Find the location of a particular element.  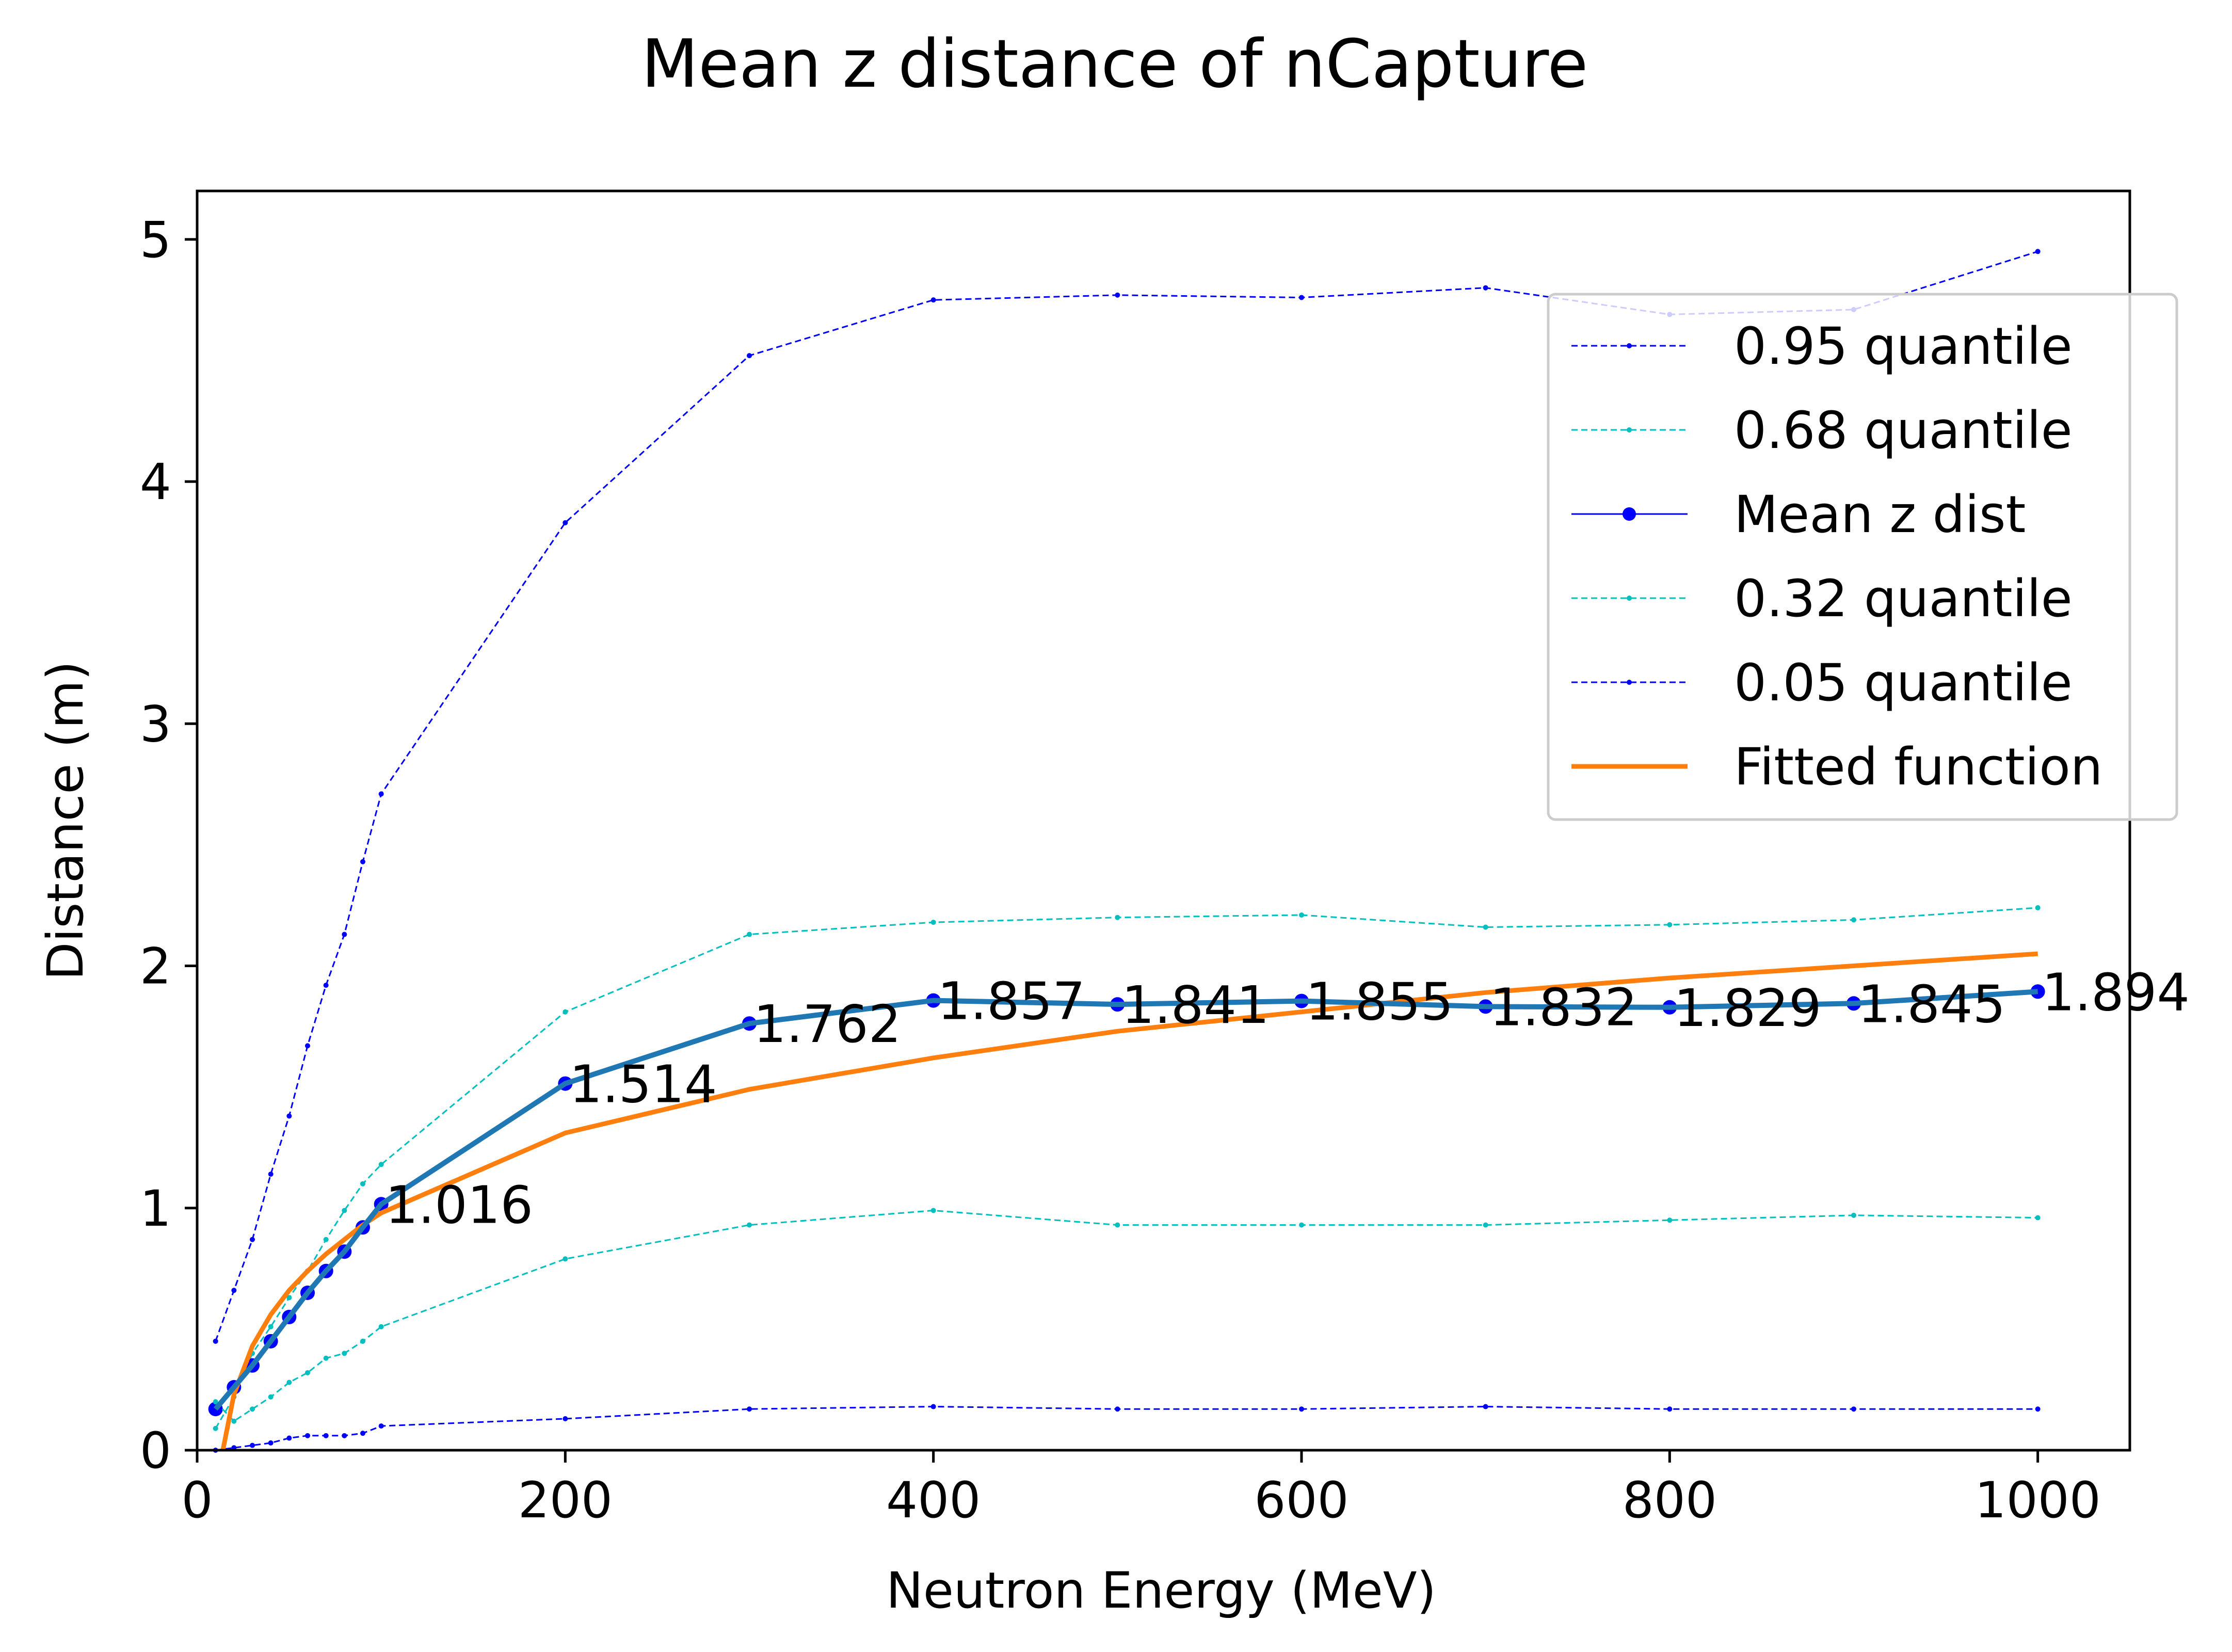

y-tick-label: 0 is located at coordinates (155, 1451).